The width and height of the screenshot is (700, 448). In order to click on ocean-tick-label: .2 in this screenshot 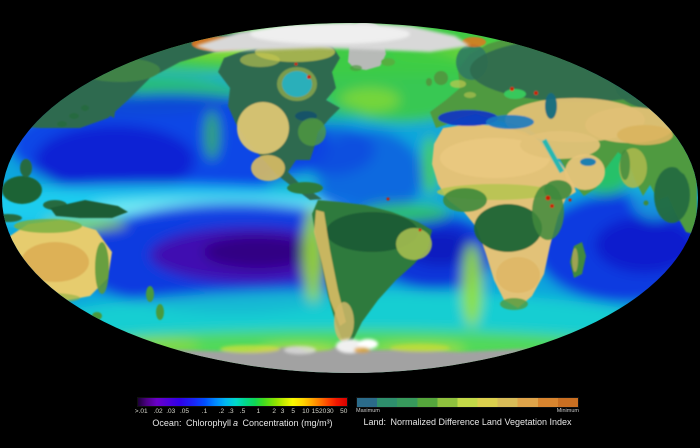, I will do `click(221, 411)`.